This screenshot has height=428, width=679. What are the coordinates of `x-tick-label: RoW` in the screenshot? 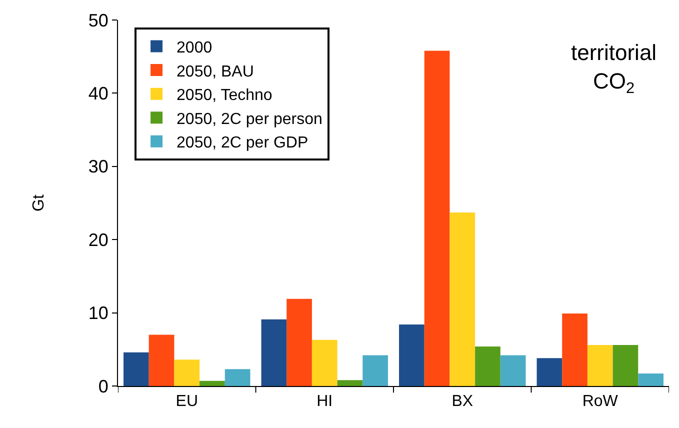 It's located at (600, 401).